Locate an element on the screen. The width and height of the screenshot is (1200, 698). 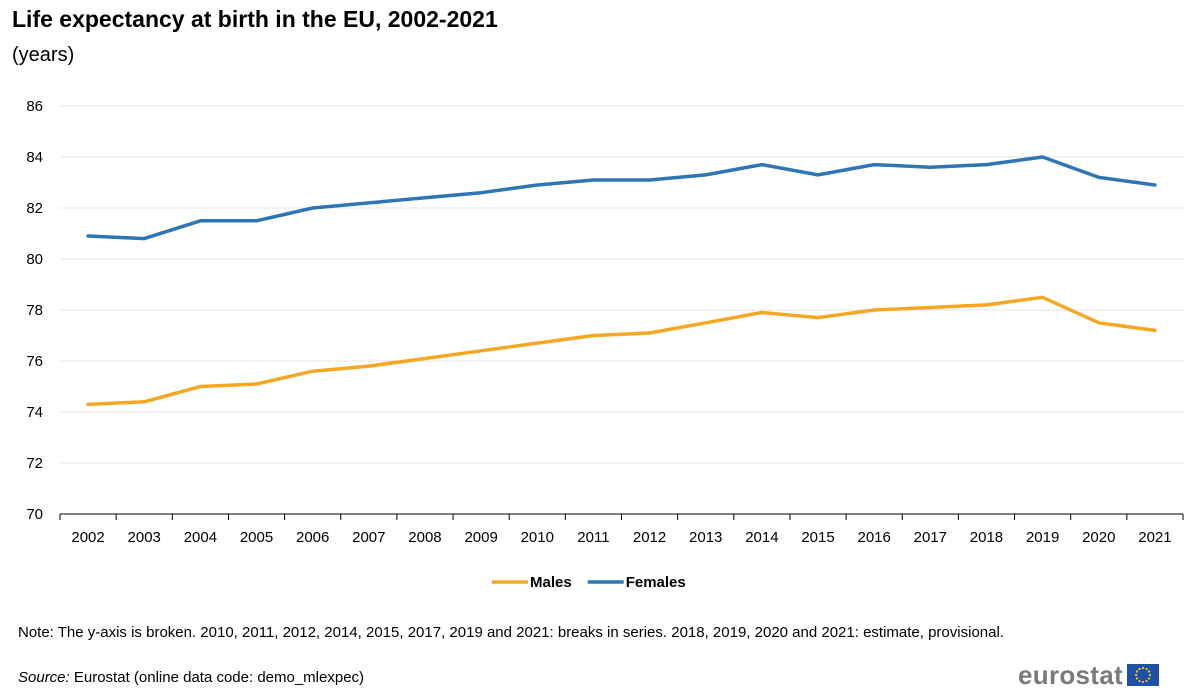
x-tick-label: 2015 is located at coordinates (817, 537).